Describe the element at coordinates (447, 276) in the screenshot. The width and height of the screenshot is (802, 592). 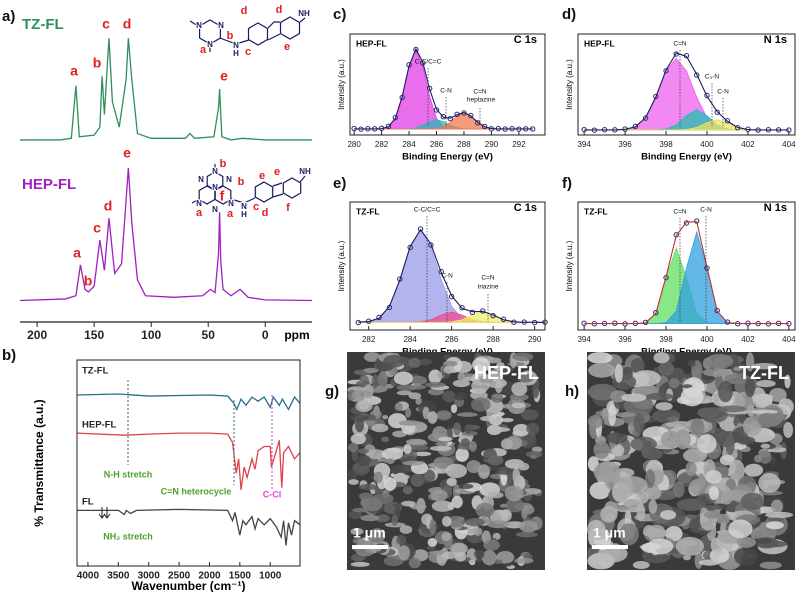
I see `peak-annotation: C-N` at that location.